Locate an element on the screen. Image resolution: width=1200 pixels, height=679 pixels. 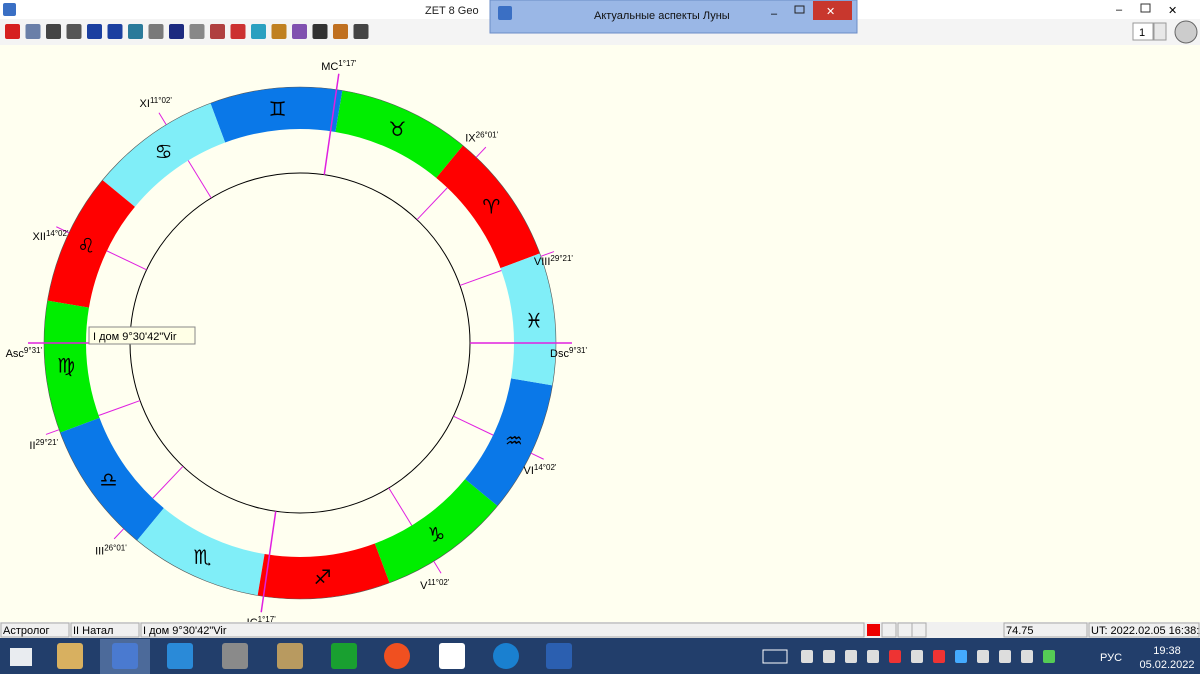
start-button is located at coordinates (21, 657).